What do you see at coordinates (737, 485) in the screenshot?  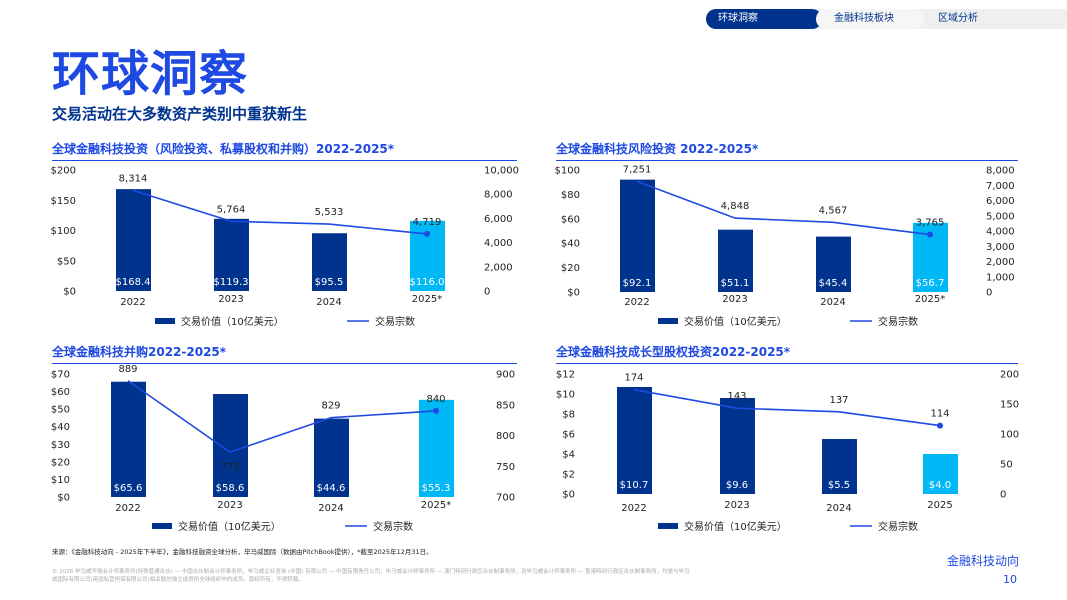 I see `bar-value-label: $9.6` at bounding box center [737, 485].